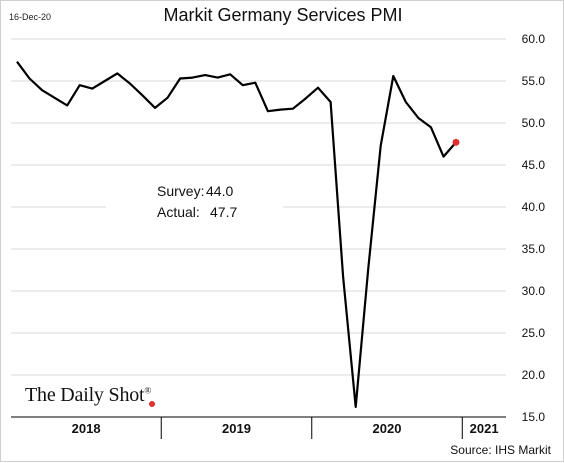  I want to click on x-year-label: 2020, so click(387, 428).